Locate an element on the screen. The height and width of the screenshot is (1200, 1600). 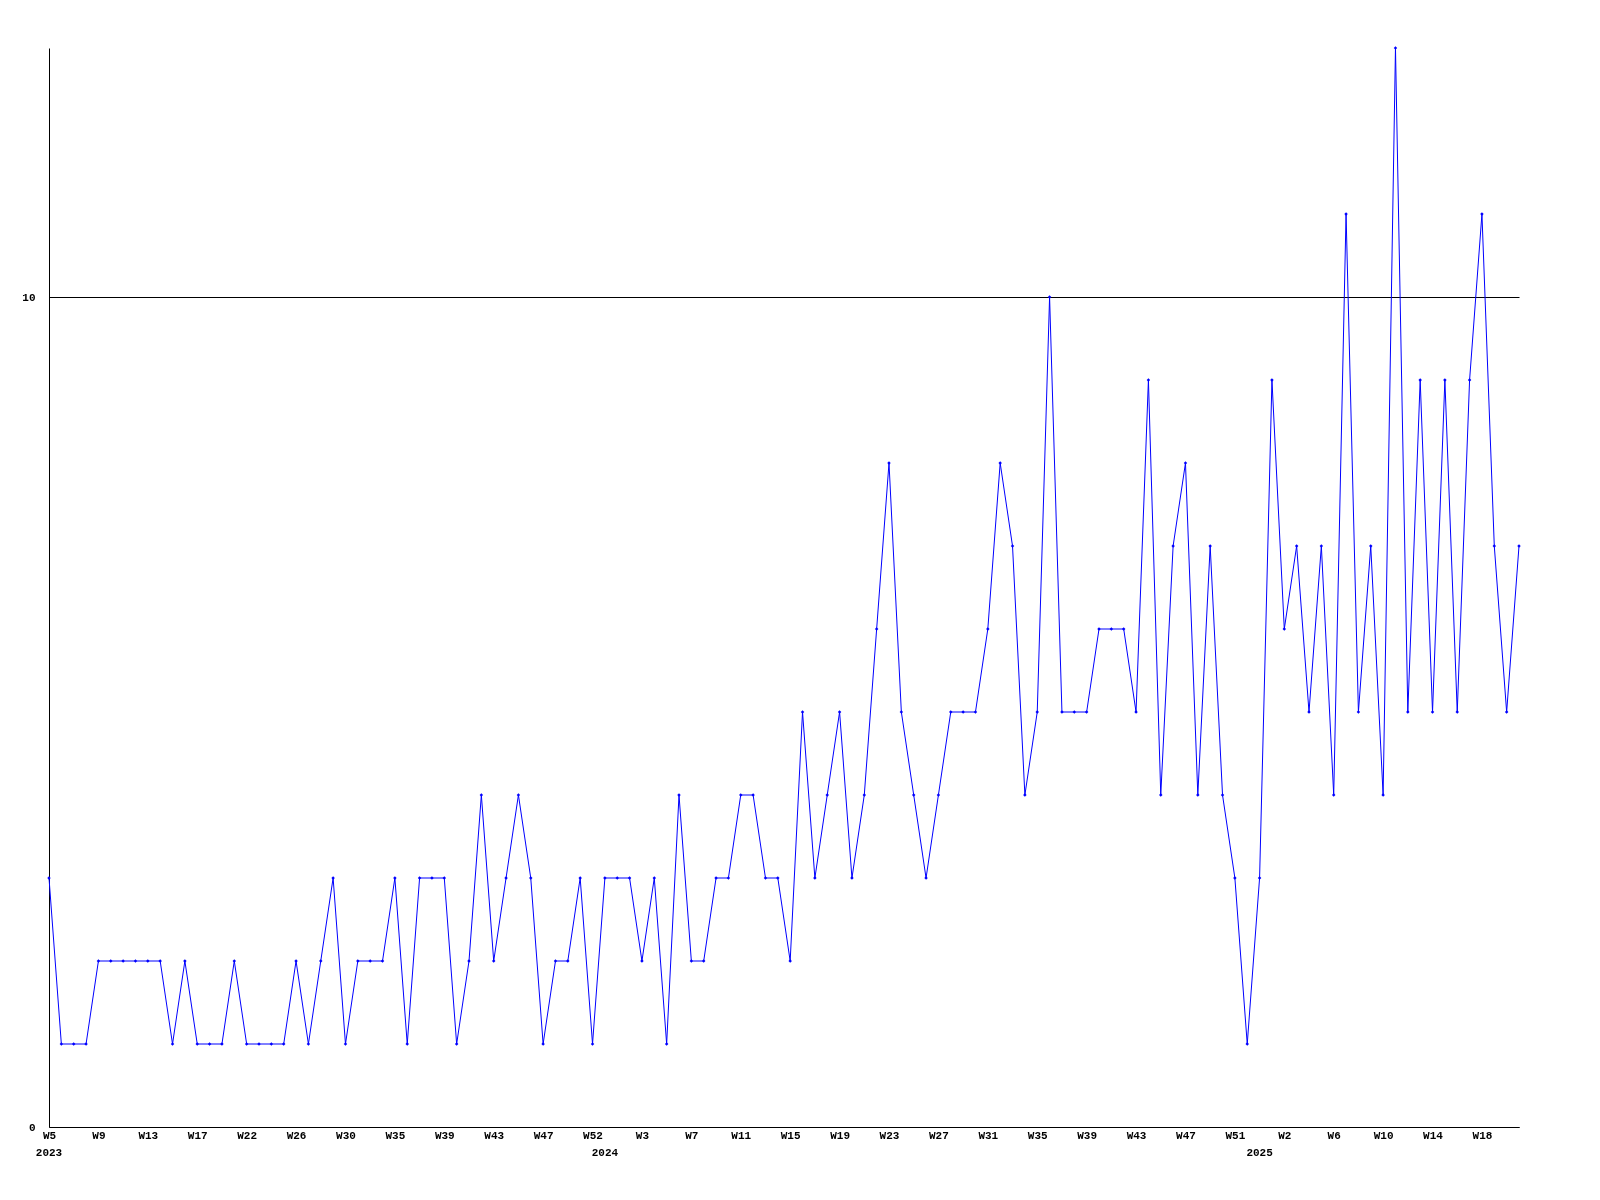
x-tick-label: W31 is located at coordinates (988, 1135).